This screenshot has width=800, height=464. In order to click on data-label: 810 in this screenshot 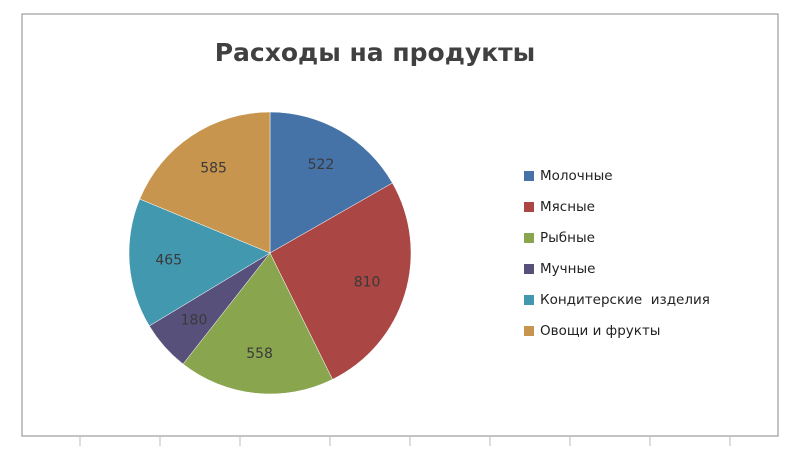, I will do `click(367, 283)`.